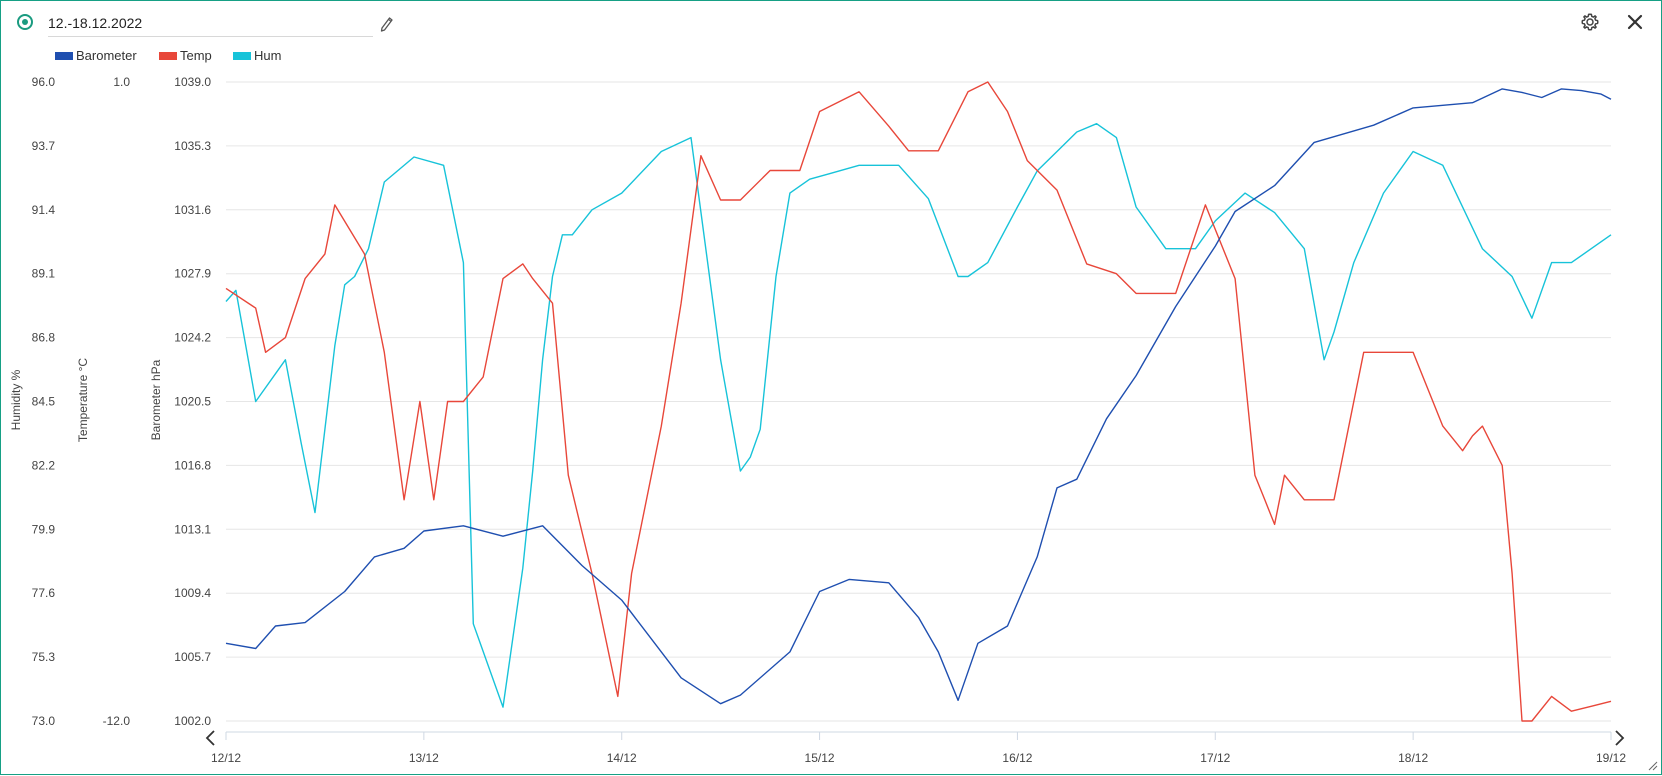  What do you see at coordinates (192, 338) in the screenshot?
I see `barometer-tick-label: 1024.2` at bounding box center [192, 338].